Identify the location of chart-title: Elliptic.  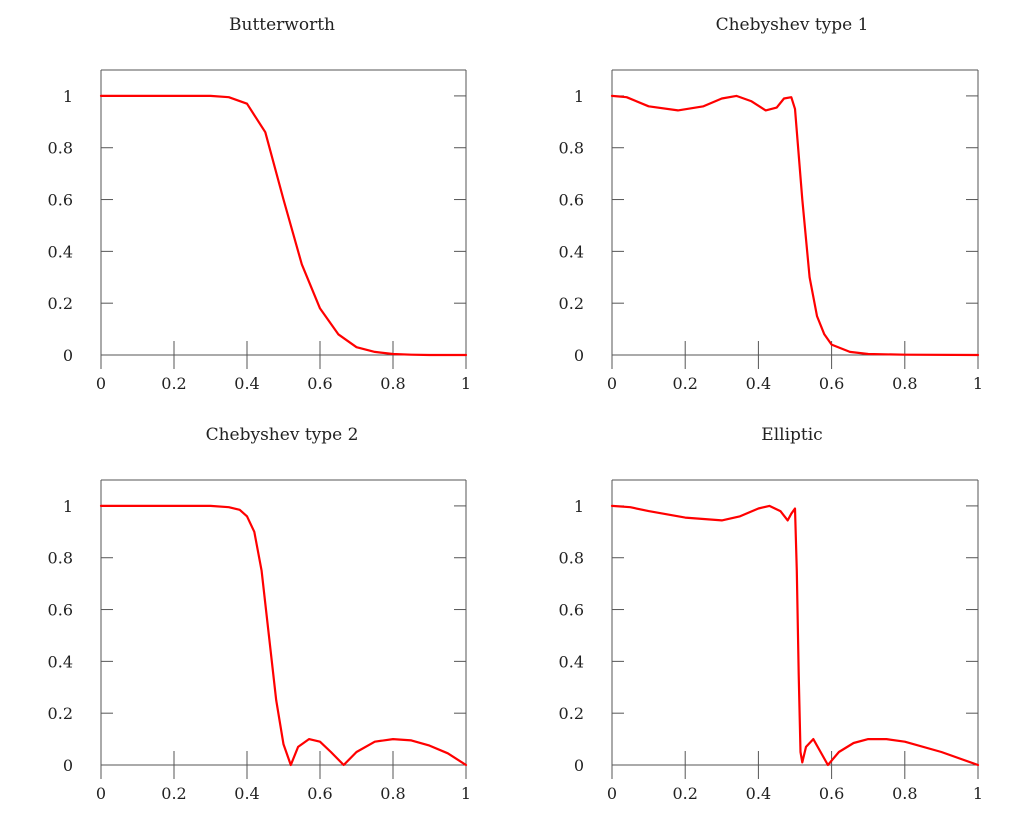
(791, 435).